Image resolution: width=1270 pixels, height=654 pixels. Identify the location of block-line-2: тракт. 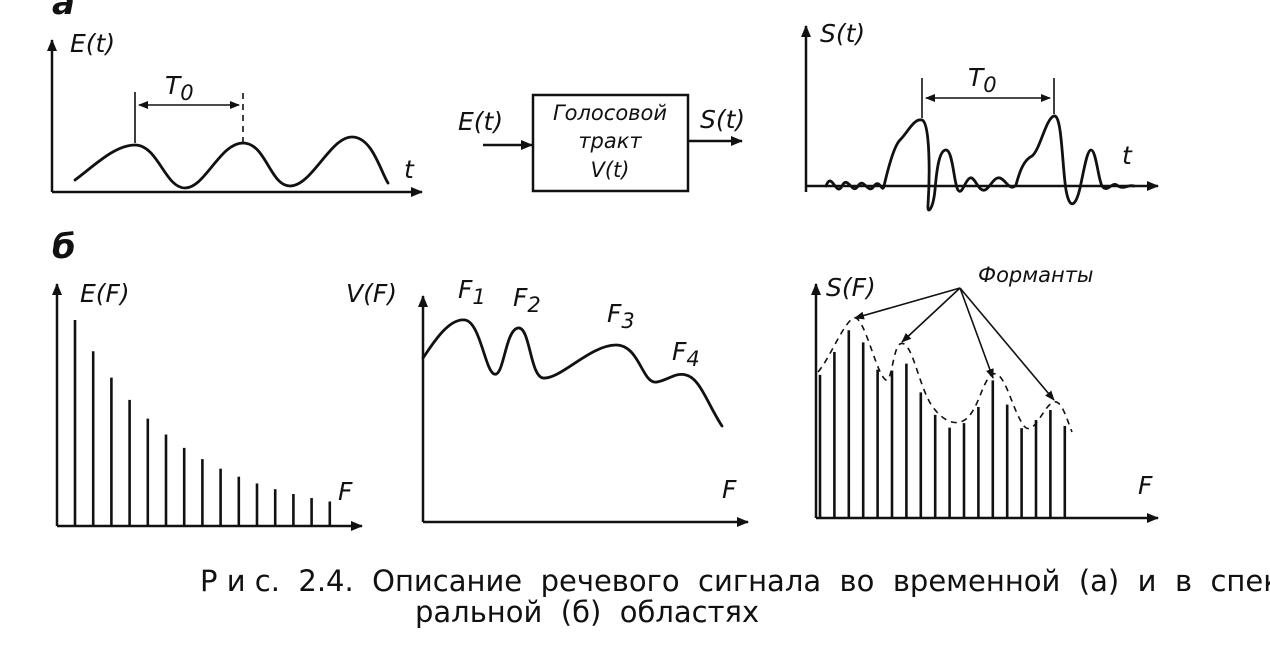
(610, 141).